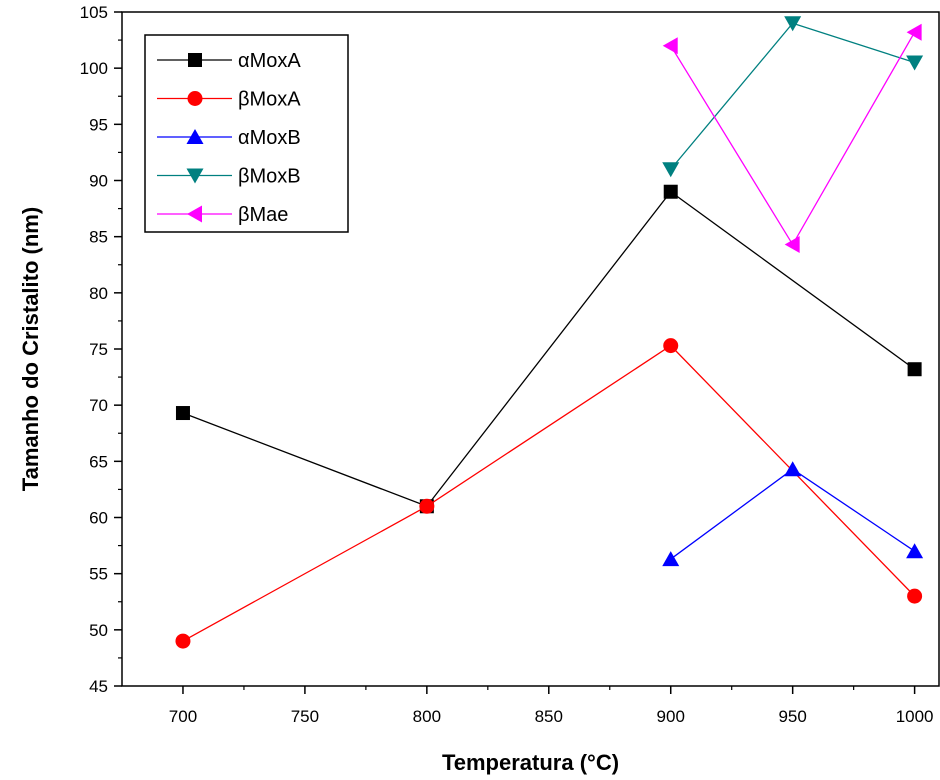 This screenshot has width=940, height=780. What do you see at coordinates (195, 176) in the screenshot?
I see `legend-marker-beta-moxb` at bounding box center [195, 176].